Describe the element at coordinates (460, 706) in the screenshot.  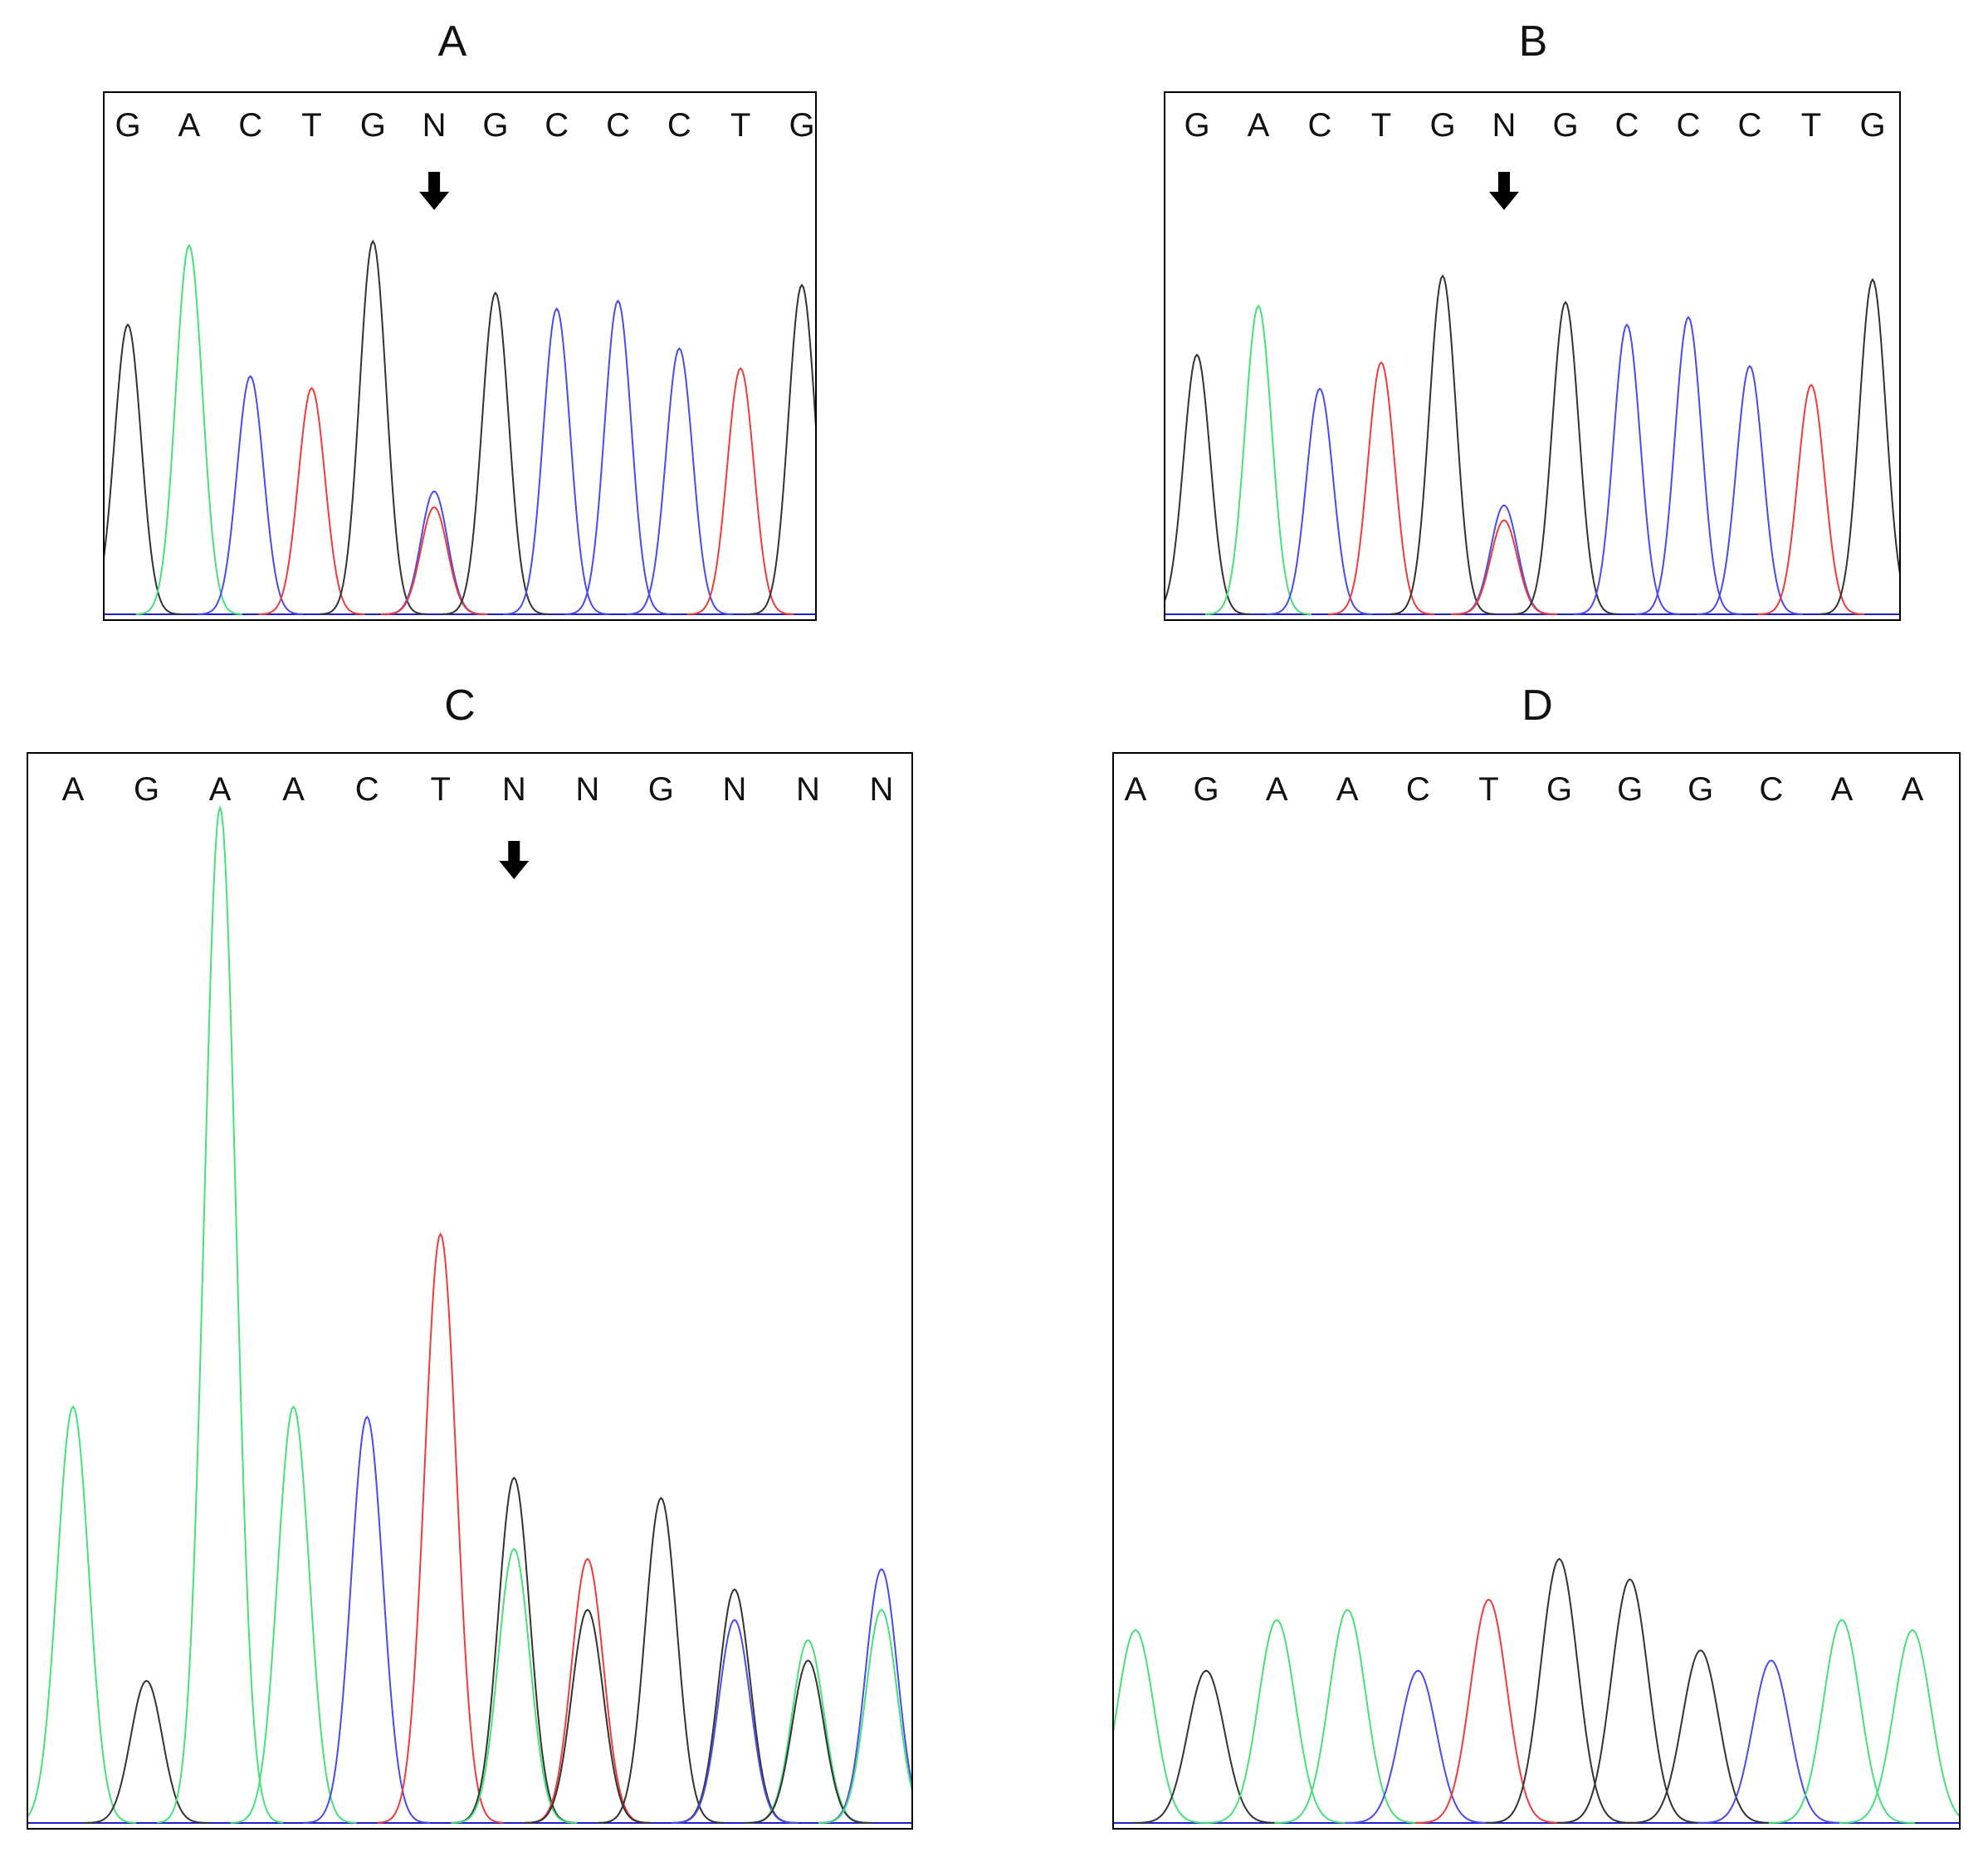
I see `panel-label-c: C` at that location.